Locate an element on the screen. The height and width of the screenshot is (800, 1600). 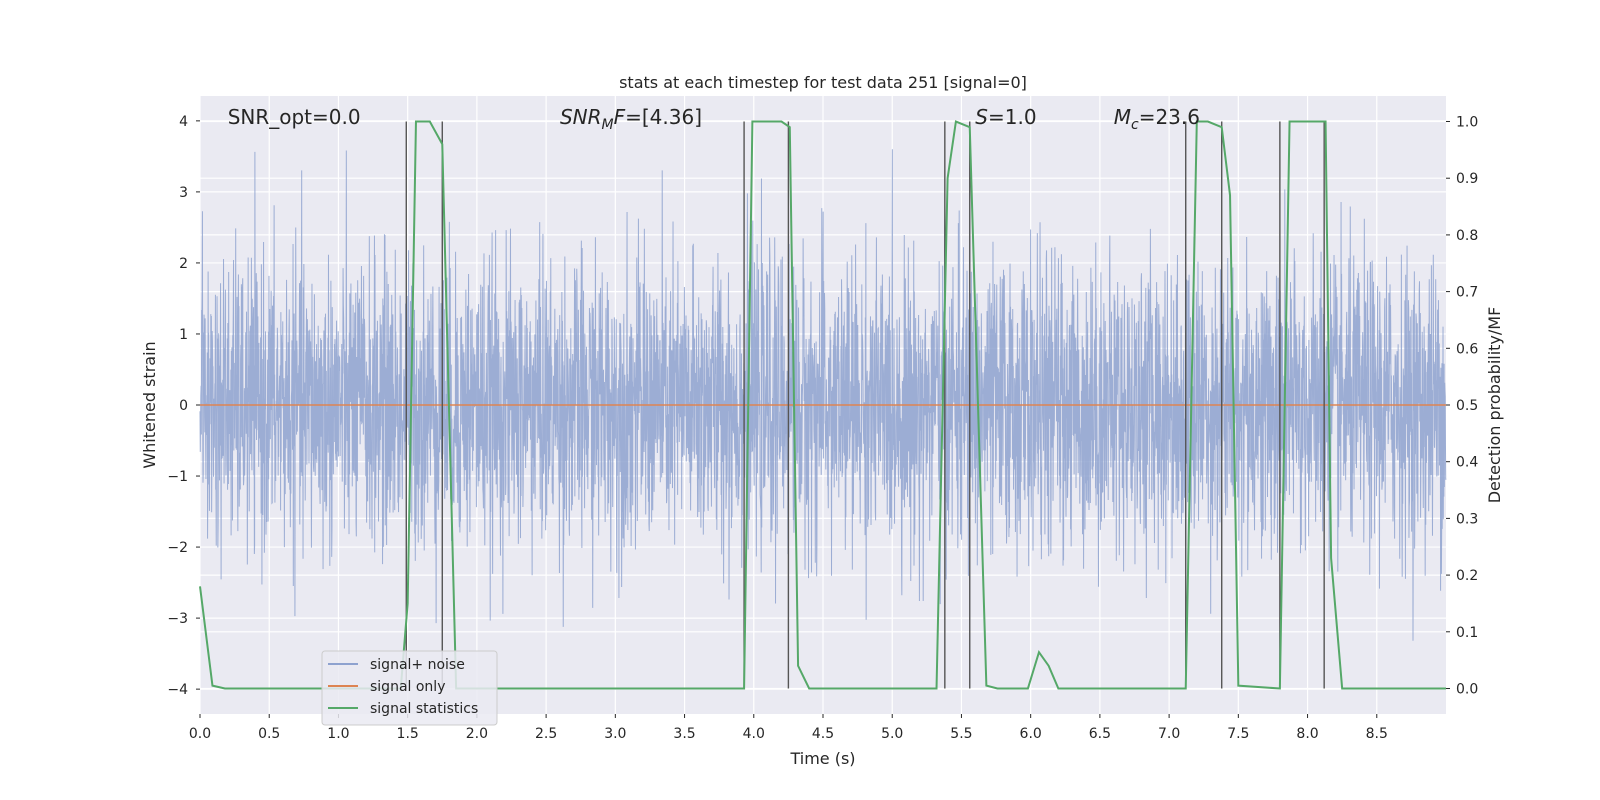
right-y-tick-label: 1.0 is located at coordinates (1467, 123).